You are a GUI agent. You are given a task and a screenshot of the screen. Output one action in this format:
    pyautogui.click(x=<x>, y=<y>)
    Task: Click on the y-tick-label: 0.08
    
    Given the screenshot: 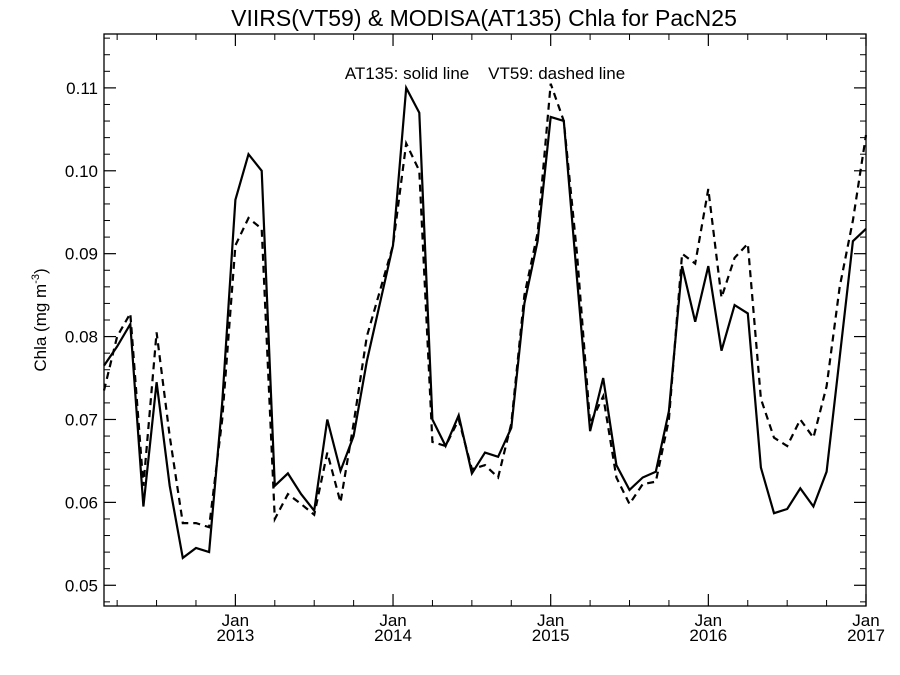 What is the action you would take?
    pyautogui.click(x=81, y=337)
    